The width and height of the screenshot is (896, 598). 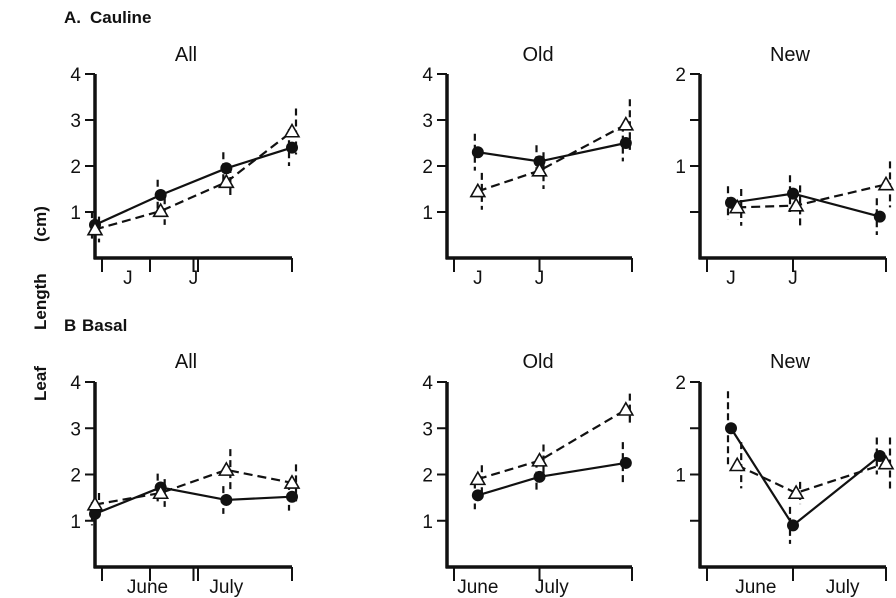 I want to click on panel-2: Old 1 2 3 4 J J, so click(x=528, y=166).